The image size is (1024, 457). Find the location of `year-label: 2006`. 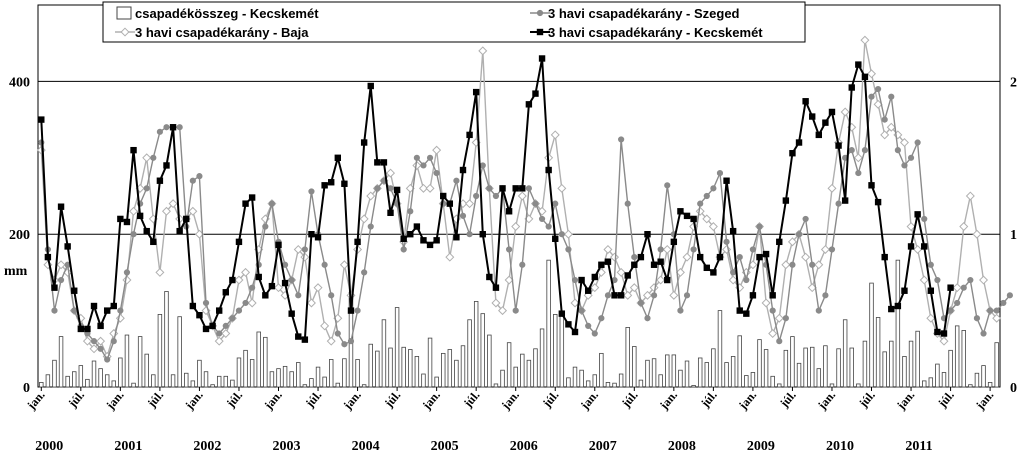

year-label: 2006 is located at coordinates (524, 446).